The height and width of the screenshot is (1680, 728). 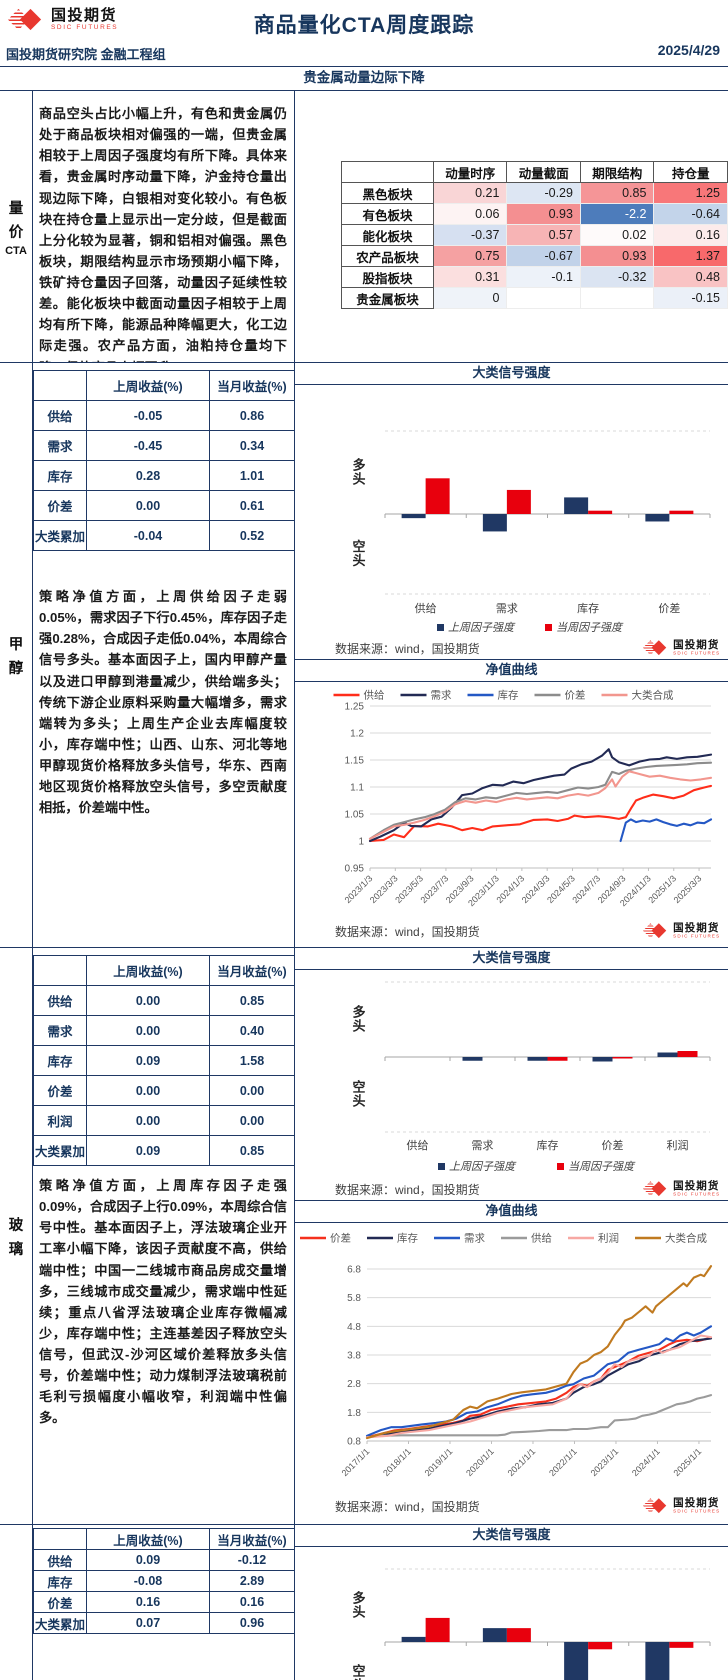 What do you see at coordinates (511, 511) in the screenshot?
I see `methanol-signal-chart: 供给 需求 库存 价差多头空头上周因子强度 当周因子强度` at bounding box center [511, 511].